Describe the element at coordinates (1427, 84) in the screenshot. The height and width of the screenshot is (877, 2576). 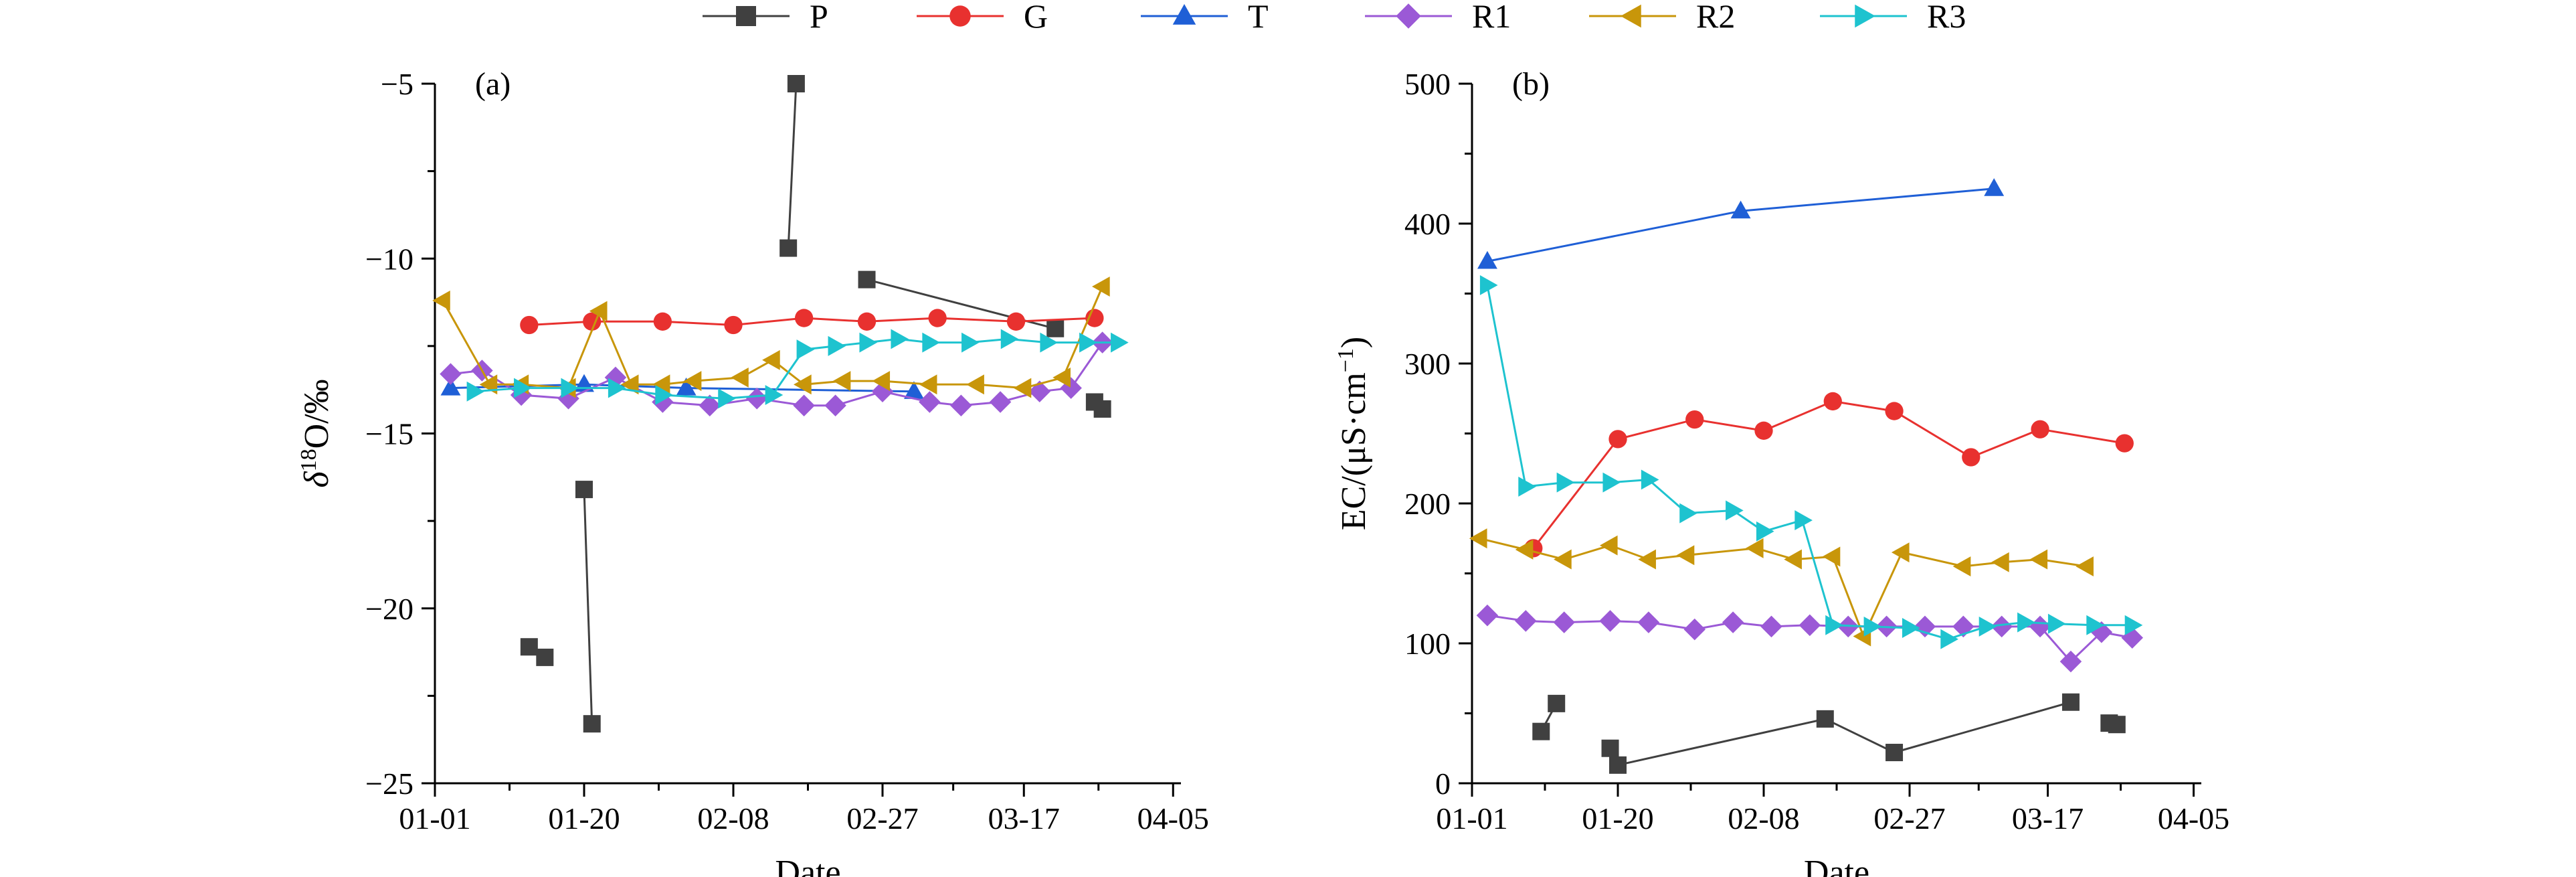
I see `y-tick-label: 500` at that location.